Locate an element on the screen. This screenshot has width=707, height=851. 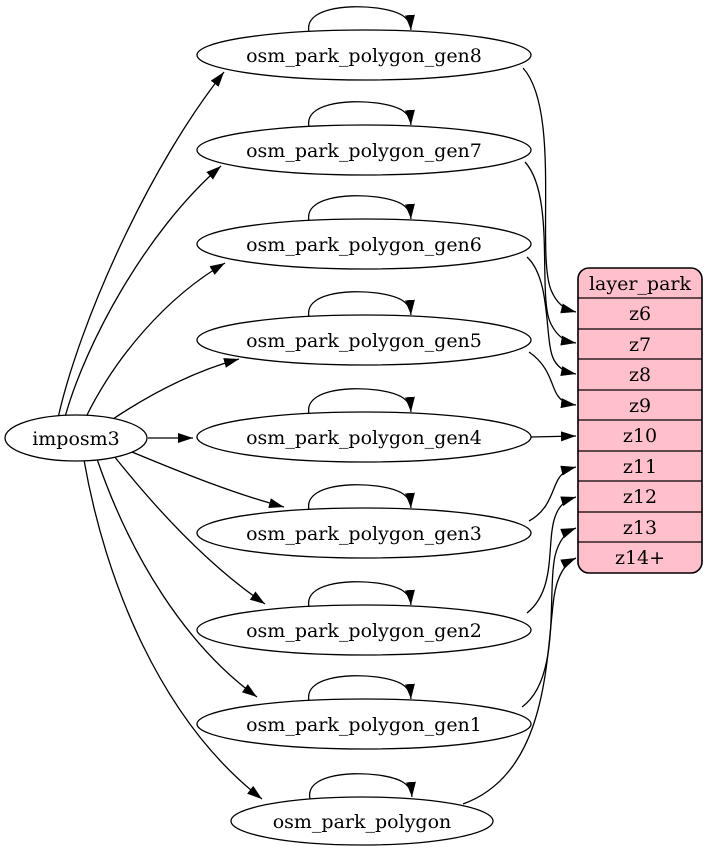
node-osm-park-polygon-gen6: osm_park_polygon_gen6 is located at coordinates (364, 244).